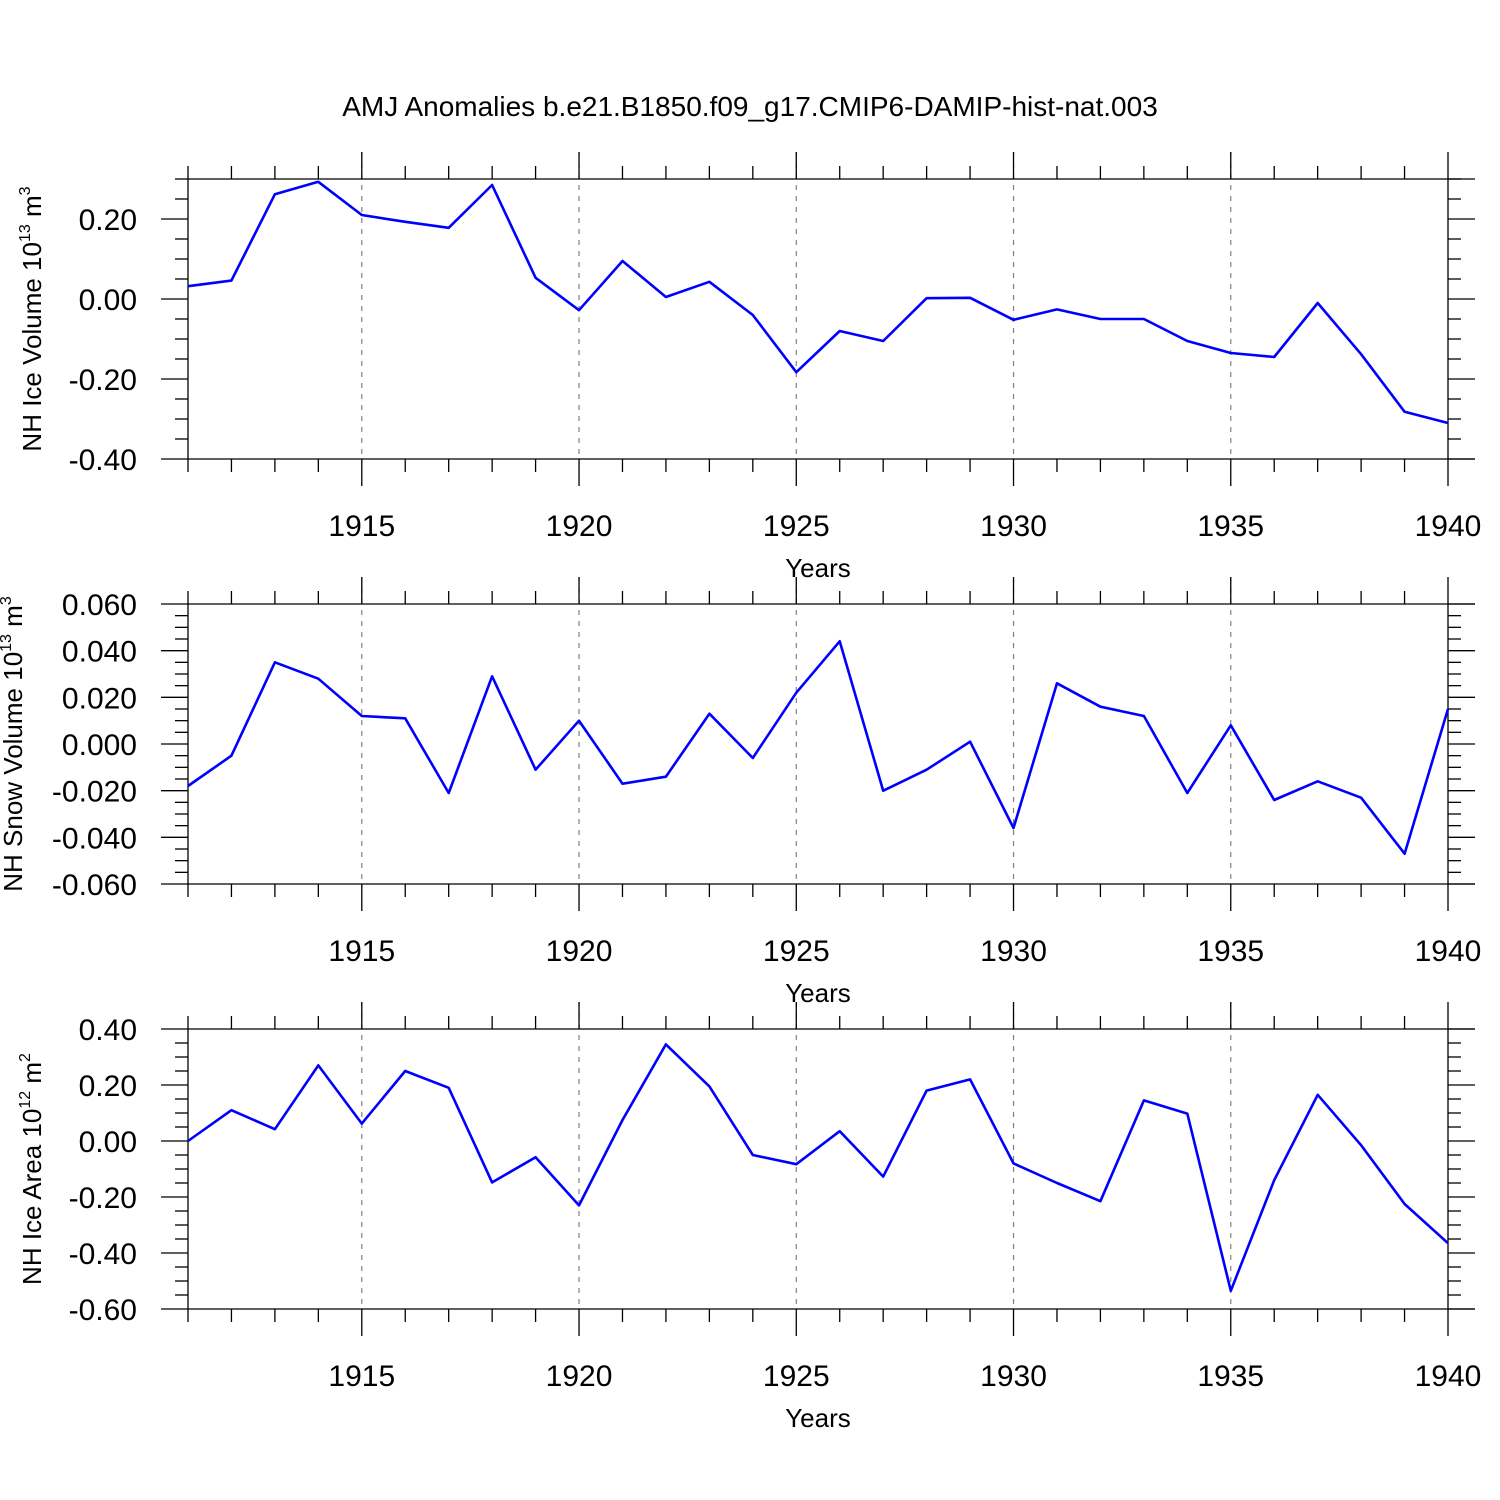 This screenshot has width=1500, height=1500. What do you see at coordinates (99, 605) in the screenshot?
I see `y-tick-label: 0.060` at bounding box center [99, 605].